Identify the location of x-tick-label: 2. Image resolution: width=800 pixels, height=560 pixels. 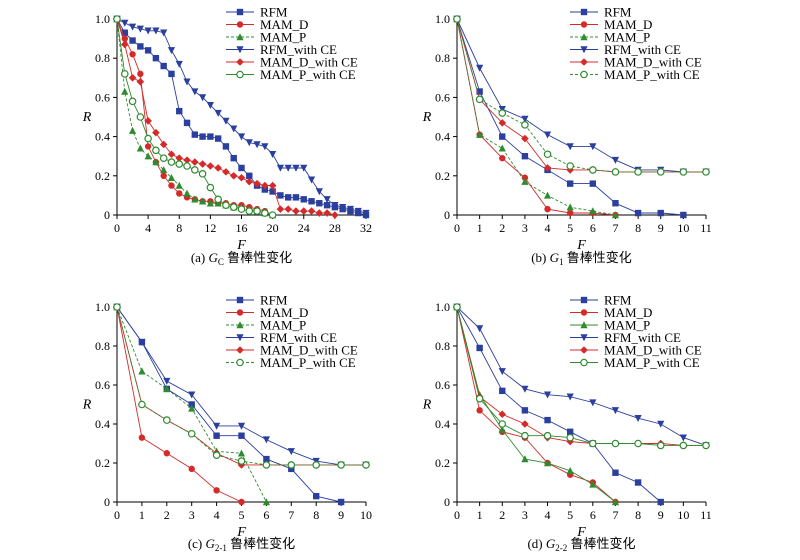
(502, 515).